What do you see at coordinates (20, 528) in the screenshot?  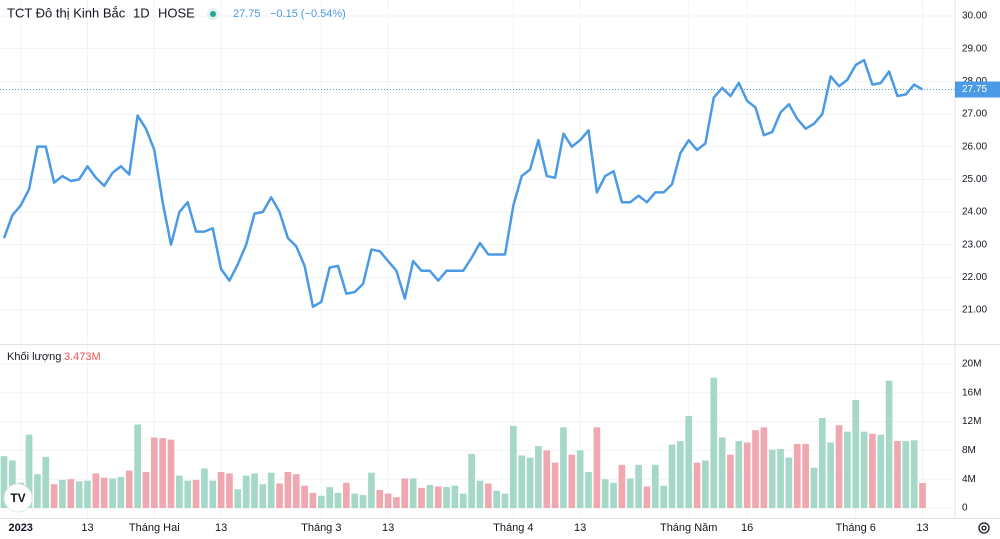 I see `x-tick-label: 2023` at bounding box center [20, 528].